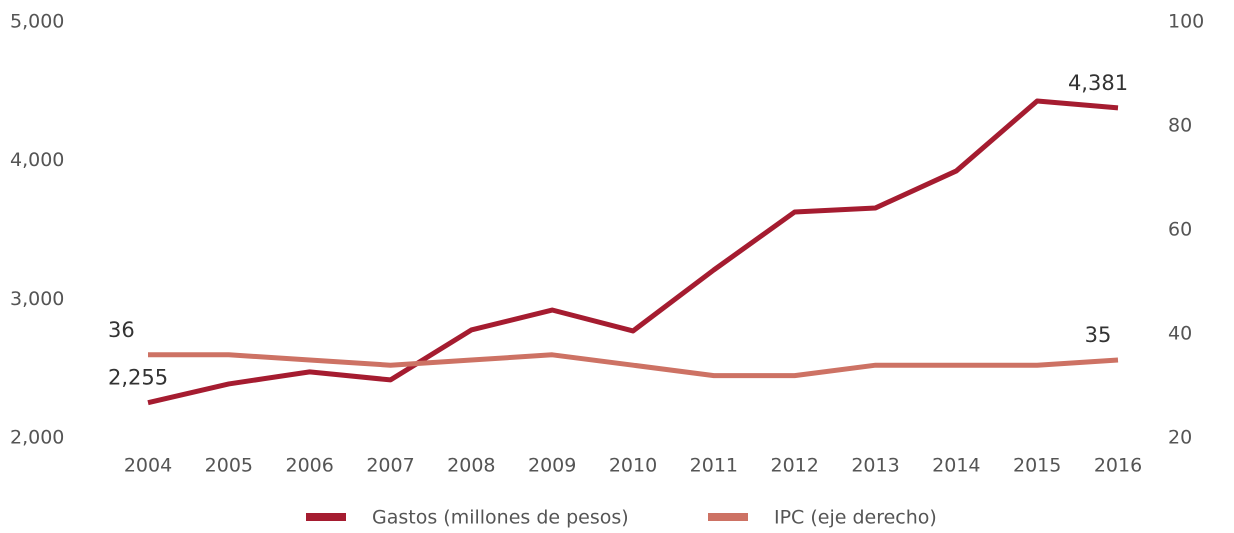 Image resolution: width=1234 pixels, height=533 pixels. Describe the element at coordinates (552, 466) in the screenshot. I see `x-tick-label: 2009` at that location.